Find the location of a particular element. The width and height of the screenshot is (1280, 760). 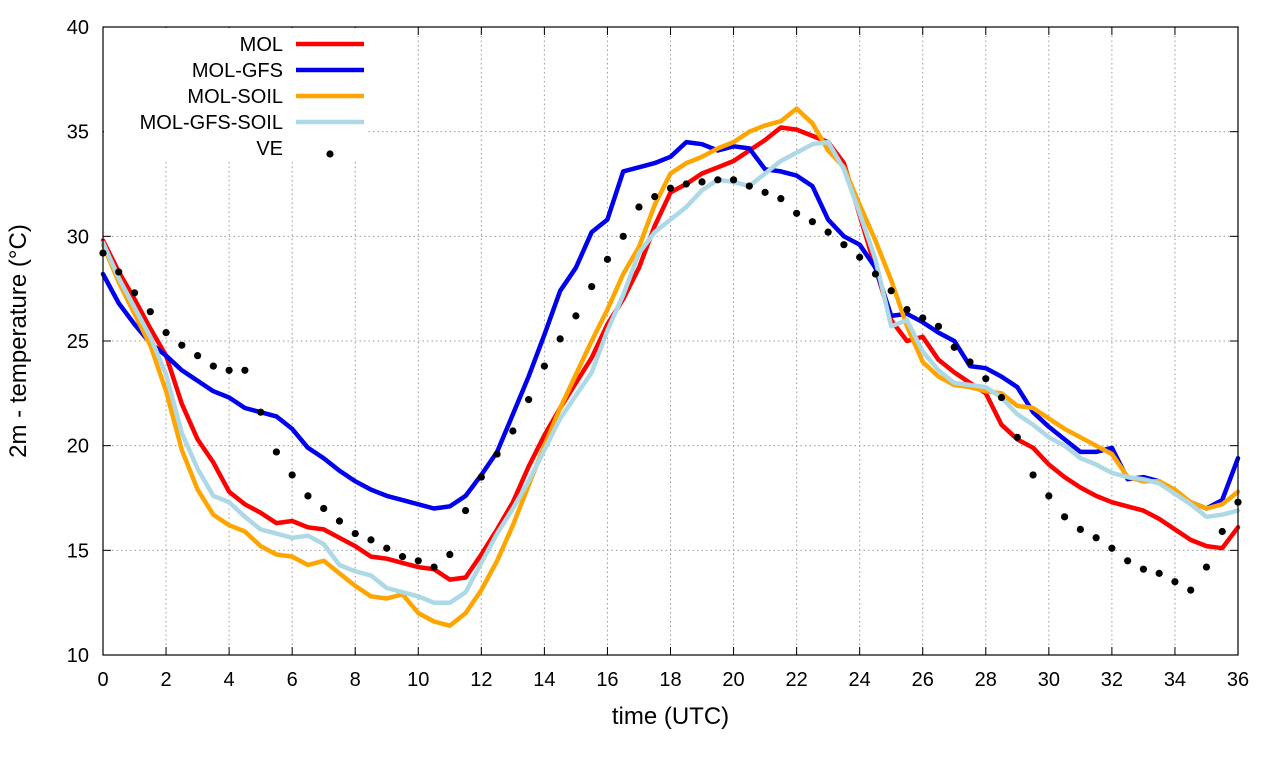

legend-label-mol-soil: MOL-SOIL is located at coordinates (235, 97).